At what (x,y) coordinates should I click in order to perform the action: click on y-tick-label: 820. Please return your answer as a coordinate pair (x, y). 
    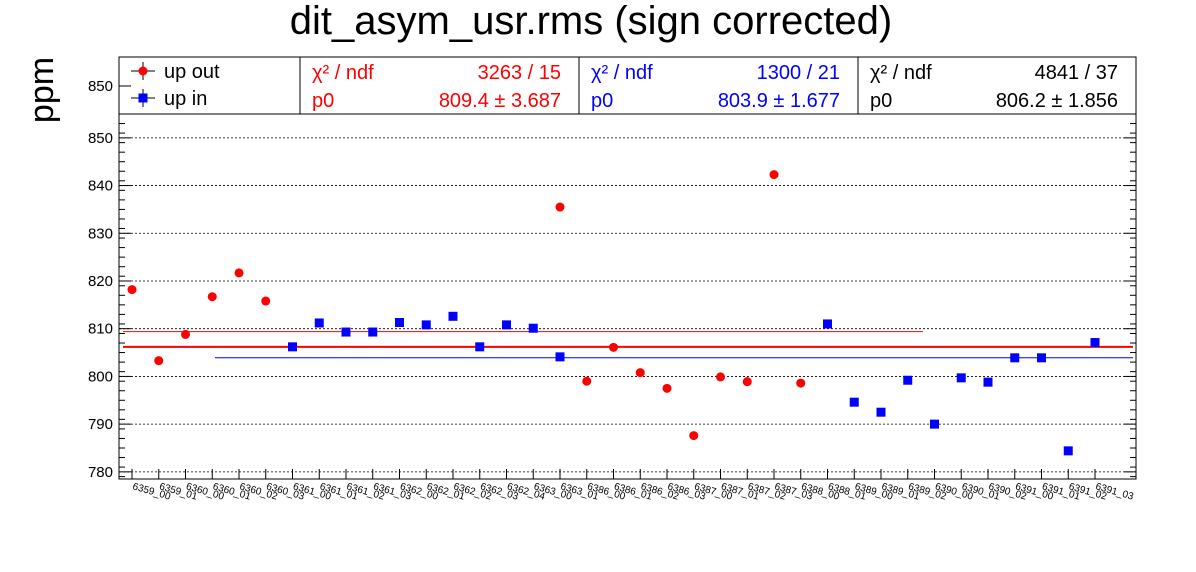
    Looking at the image, I should click on (100, 281).